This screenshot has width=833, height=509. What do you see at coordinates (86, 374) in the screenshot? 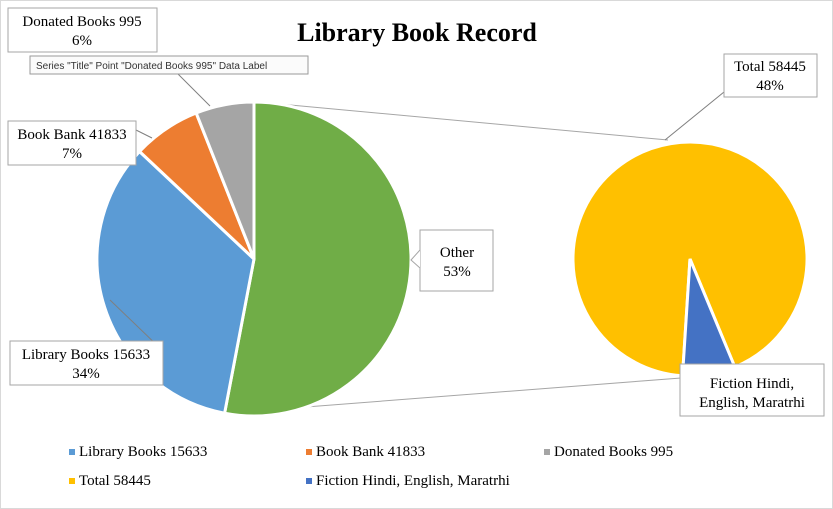
I see `data-label-percent: 34%` at bounding box center [86, 374].